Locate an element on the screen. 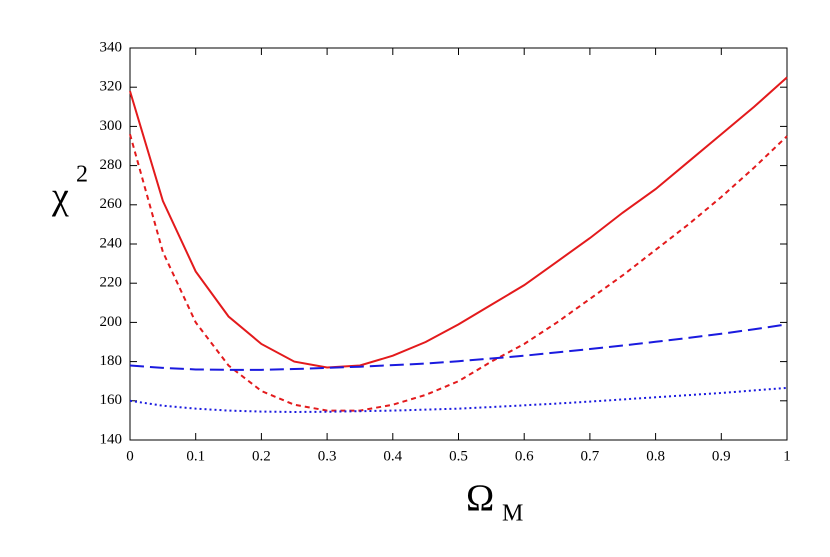 The image size is (830, 557). x-tick-label: 0.2 is located at coordinates (261, 456).